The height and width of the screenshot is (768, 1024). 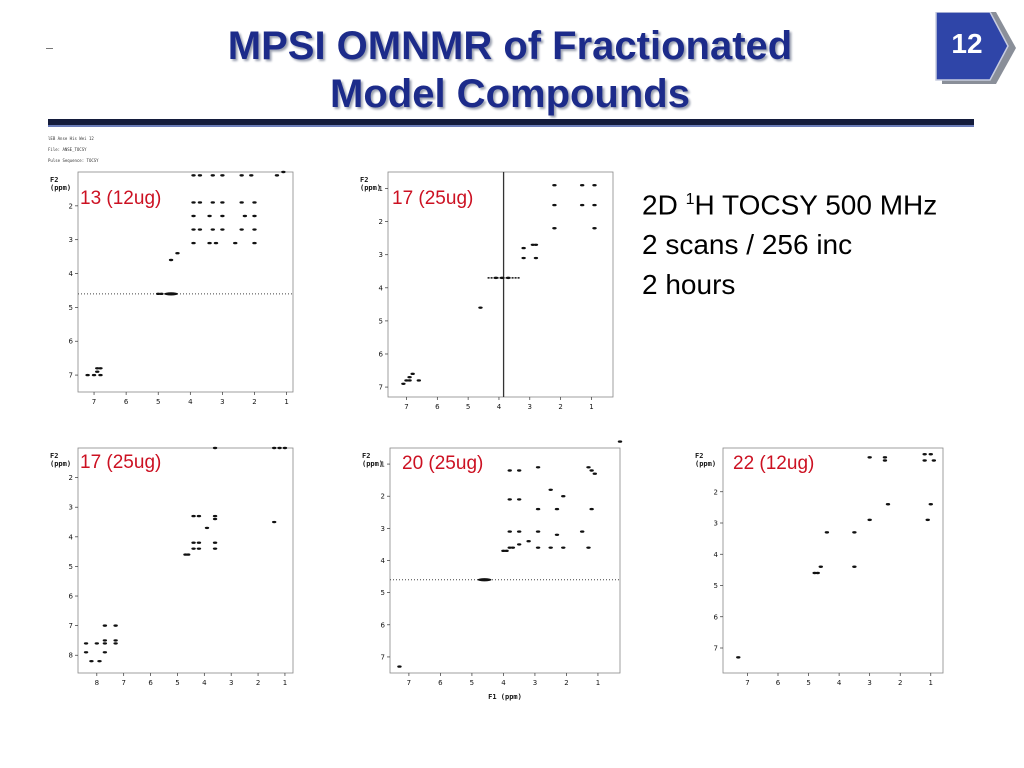 I want to click on header-line-1: lEB Anse His Wei 12, so click(x=71, y=138).